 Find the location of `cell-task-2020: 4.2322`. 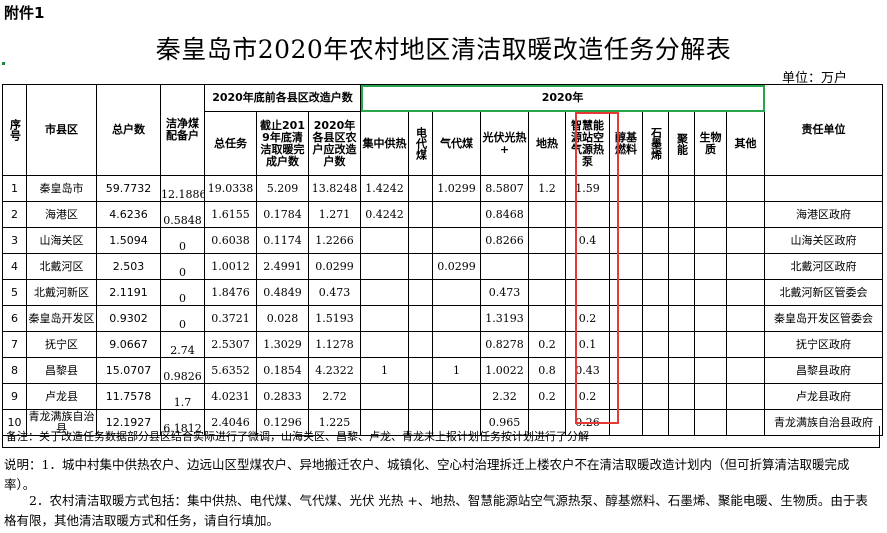

cell-task-2020: 4.2322 is located at coordinates (334, 370).